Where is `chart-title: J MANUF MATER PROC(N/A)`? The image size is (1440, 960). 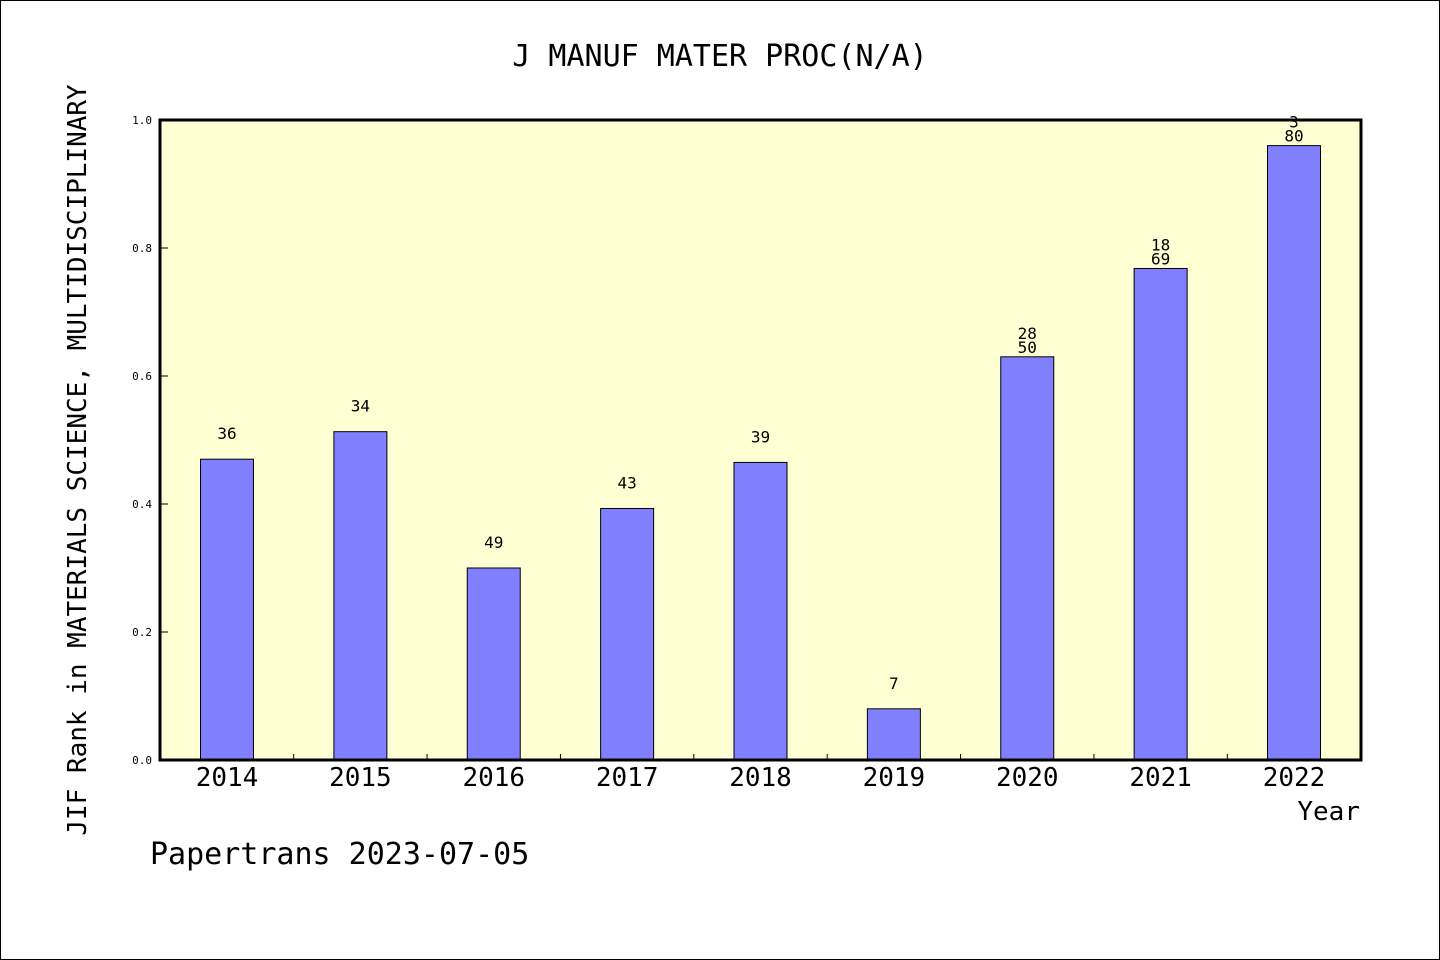 chart-title: J MANUF MATER PROC(N/A) is located at coordinates (719, 56).